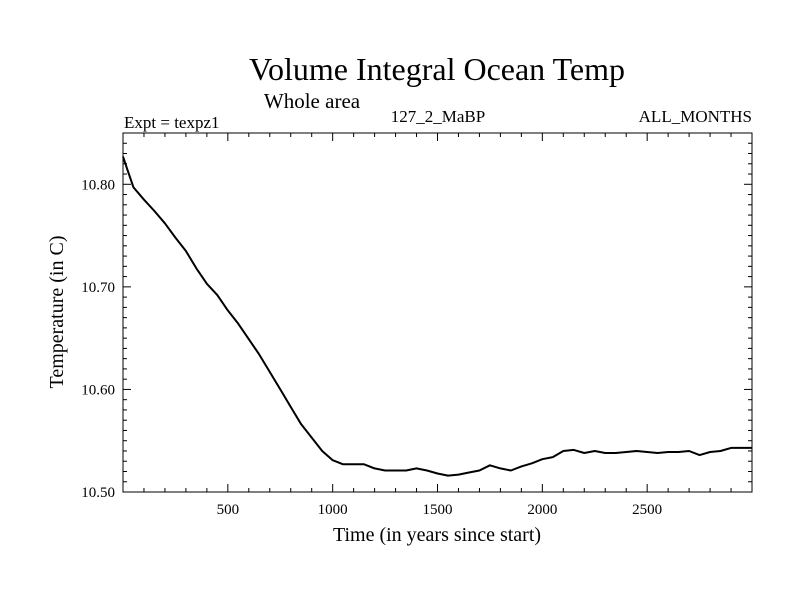 This screenshot has height=600, width=800. What do you see at coordinates (98, 390) in the screenshot?
I see `y-tick-label: 10.60` at bounding box center [98, 390].